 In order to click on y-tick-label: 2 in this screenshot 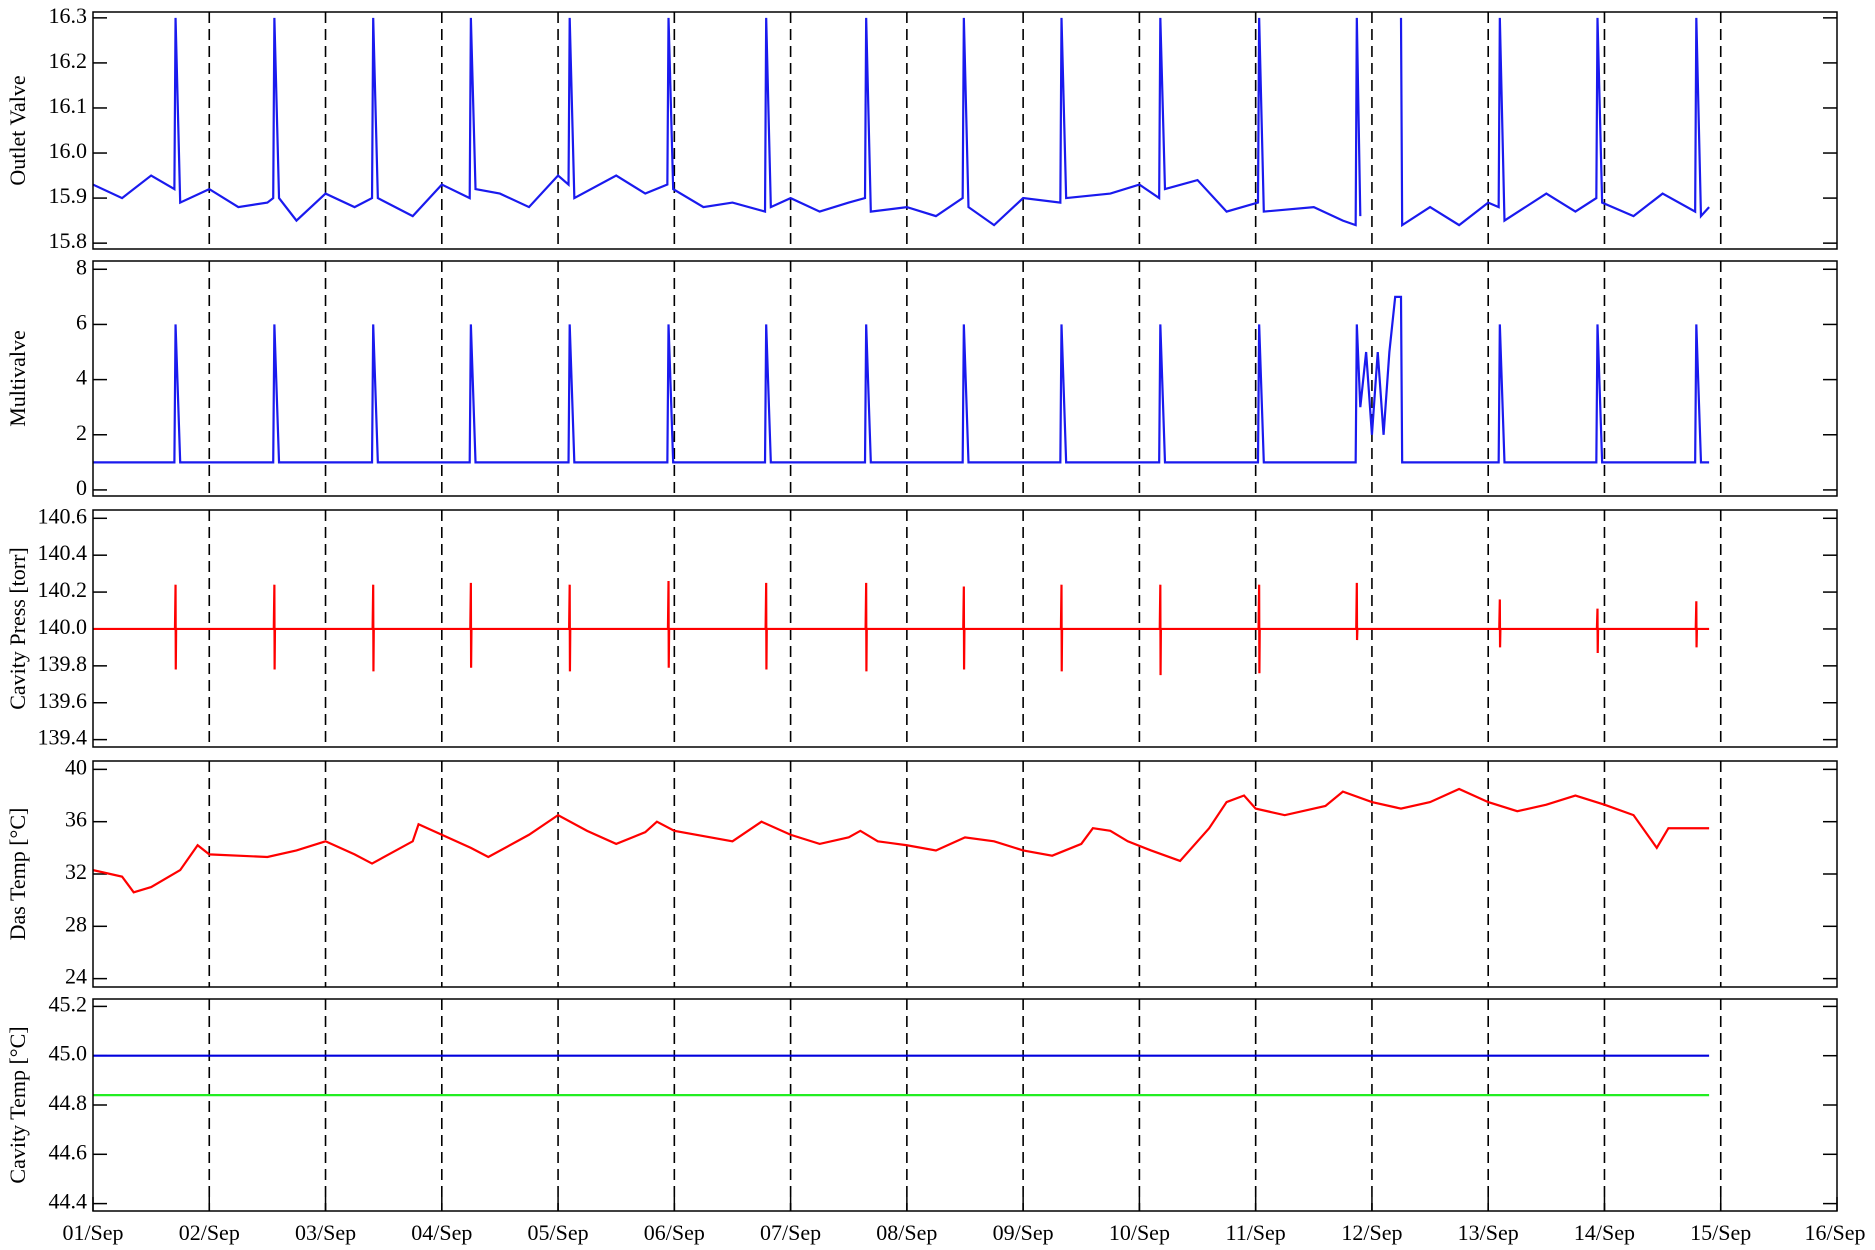, I will do `click(81, 432)`.